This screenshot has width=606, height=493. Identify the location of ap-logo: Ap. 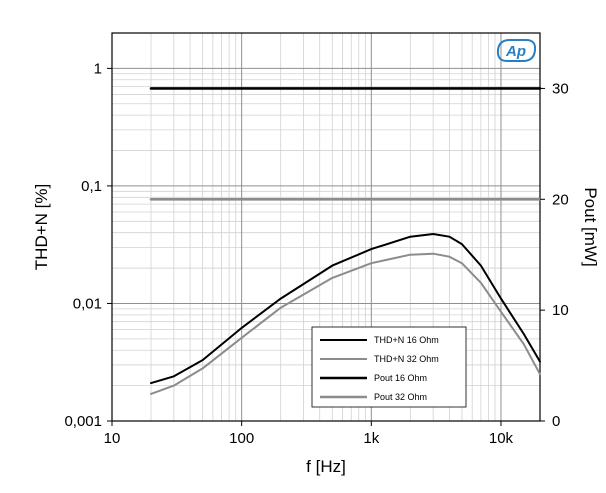
(516, 50).